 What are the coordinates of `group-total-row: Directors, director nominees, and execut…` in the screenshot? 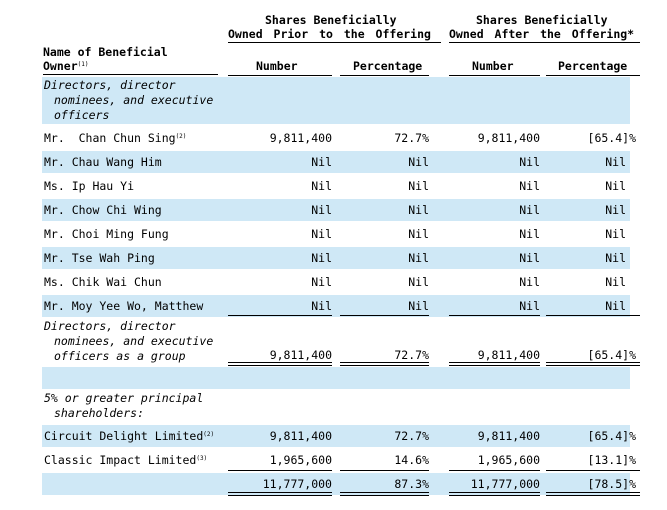 It's located at (339, 341).